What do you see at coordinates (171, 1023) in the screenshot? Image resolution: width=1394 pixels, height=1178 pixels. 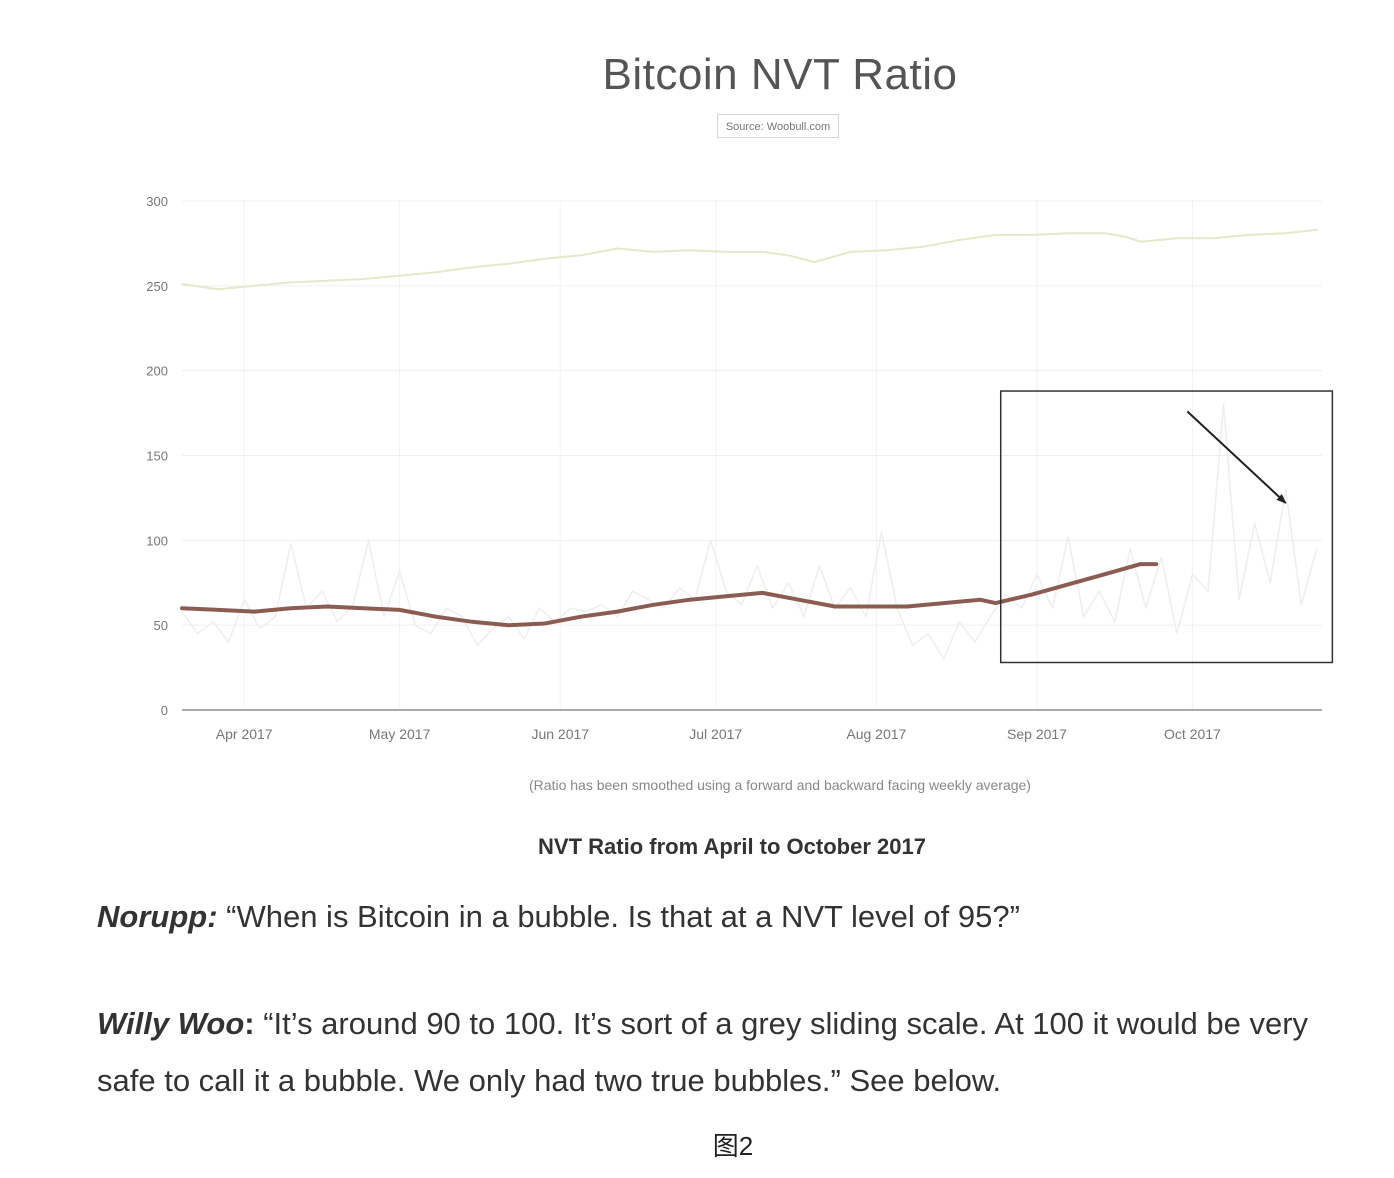 I see `speaker-willy-woo: Willy Woo` at bounding box center [171, 1023].